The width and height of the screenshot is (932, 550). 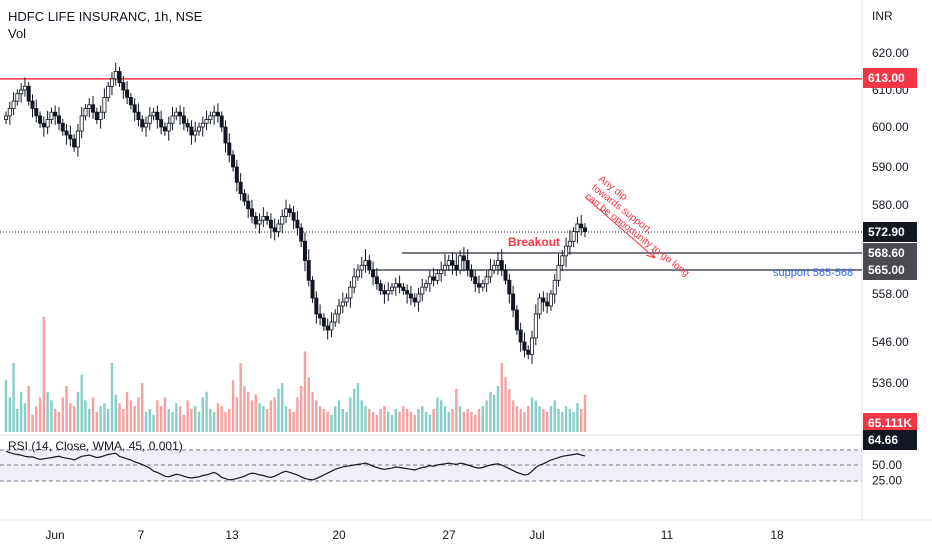 I want to click on last-price-badge: 572.90, so click(x=890, y=232).